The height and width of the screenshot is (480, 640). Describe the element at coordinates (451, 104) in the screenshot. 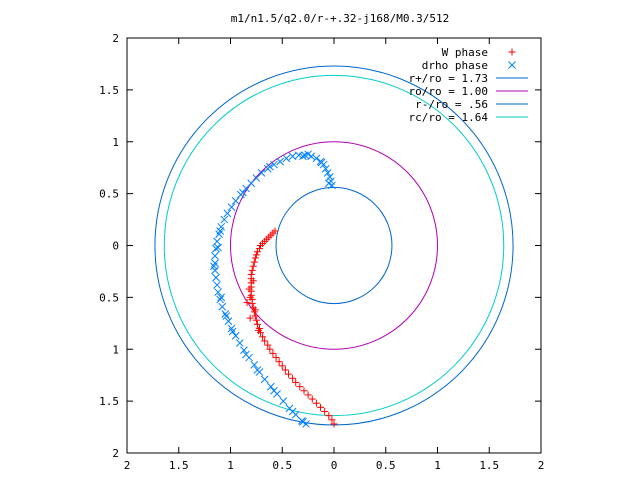

I see `legend-label: r-/ro = .56` at that location.